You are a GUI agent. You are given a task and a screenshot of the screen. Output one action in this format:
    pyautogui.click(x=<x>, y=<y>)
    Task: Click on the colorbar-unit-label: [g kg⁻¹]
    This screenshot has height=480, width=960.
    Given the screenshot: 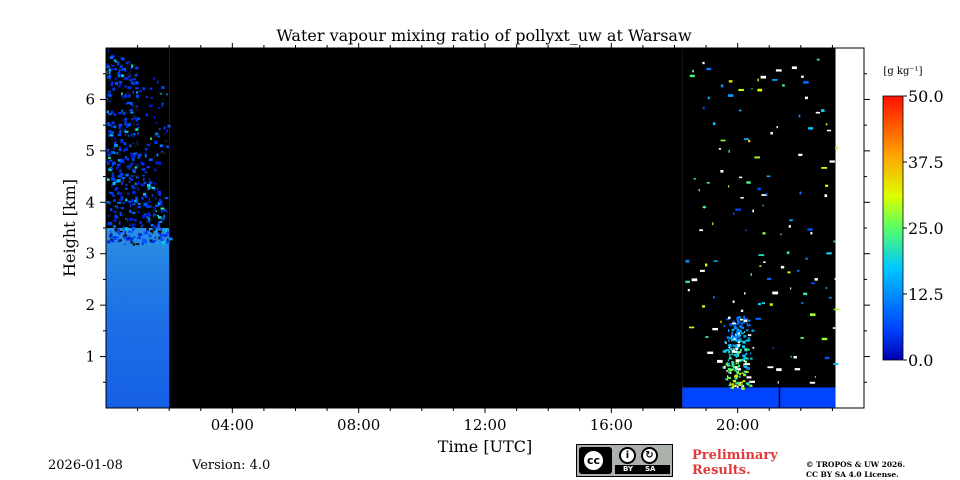 What is the action you would take?
    pyautogui.click(x=902, y=71)
    